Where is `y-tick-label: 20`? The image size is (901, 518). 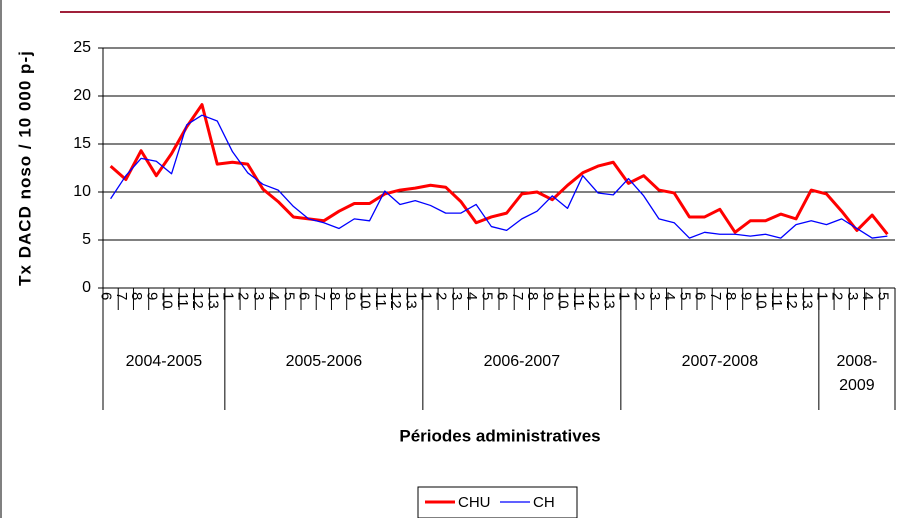
y-tick-label: 20 is located at coordinates (82, 95).